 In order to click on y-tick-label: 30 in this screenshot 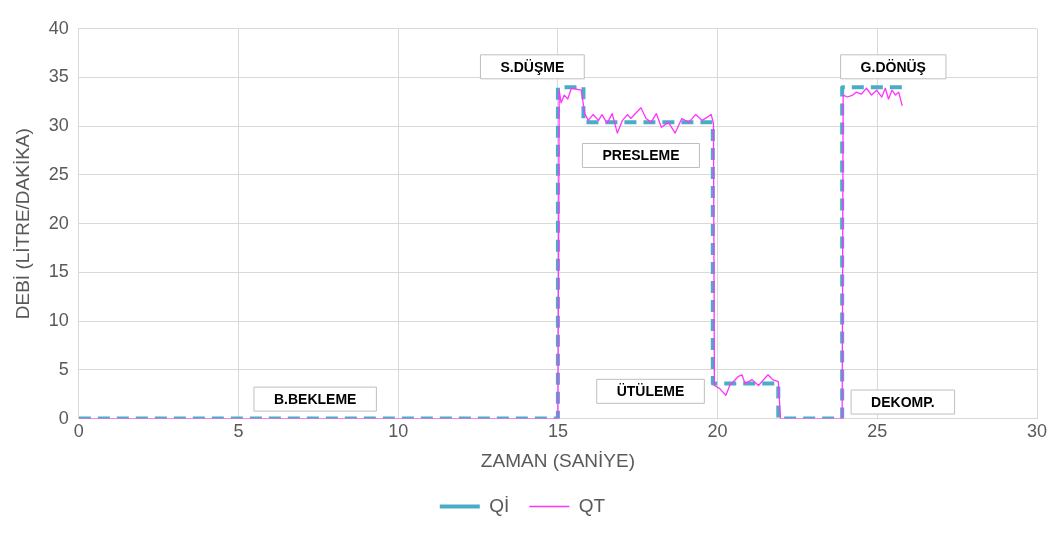, I will do `click(58, 125)`.